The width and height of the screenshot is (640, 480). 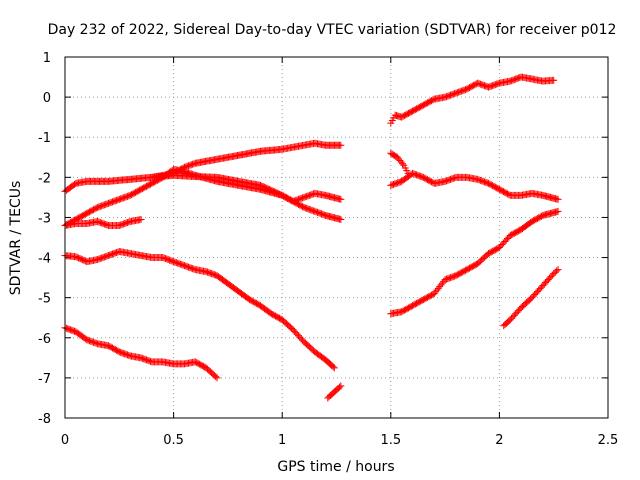 What do you see at coordinates (44, 218) in the screenshot?
I see `y-tick-label: -3` at bounding box center [44, 218].